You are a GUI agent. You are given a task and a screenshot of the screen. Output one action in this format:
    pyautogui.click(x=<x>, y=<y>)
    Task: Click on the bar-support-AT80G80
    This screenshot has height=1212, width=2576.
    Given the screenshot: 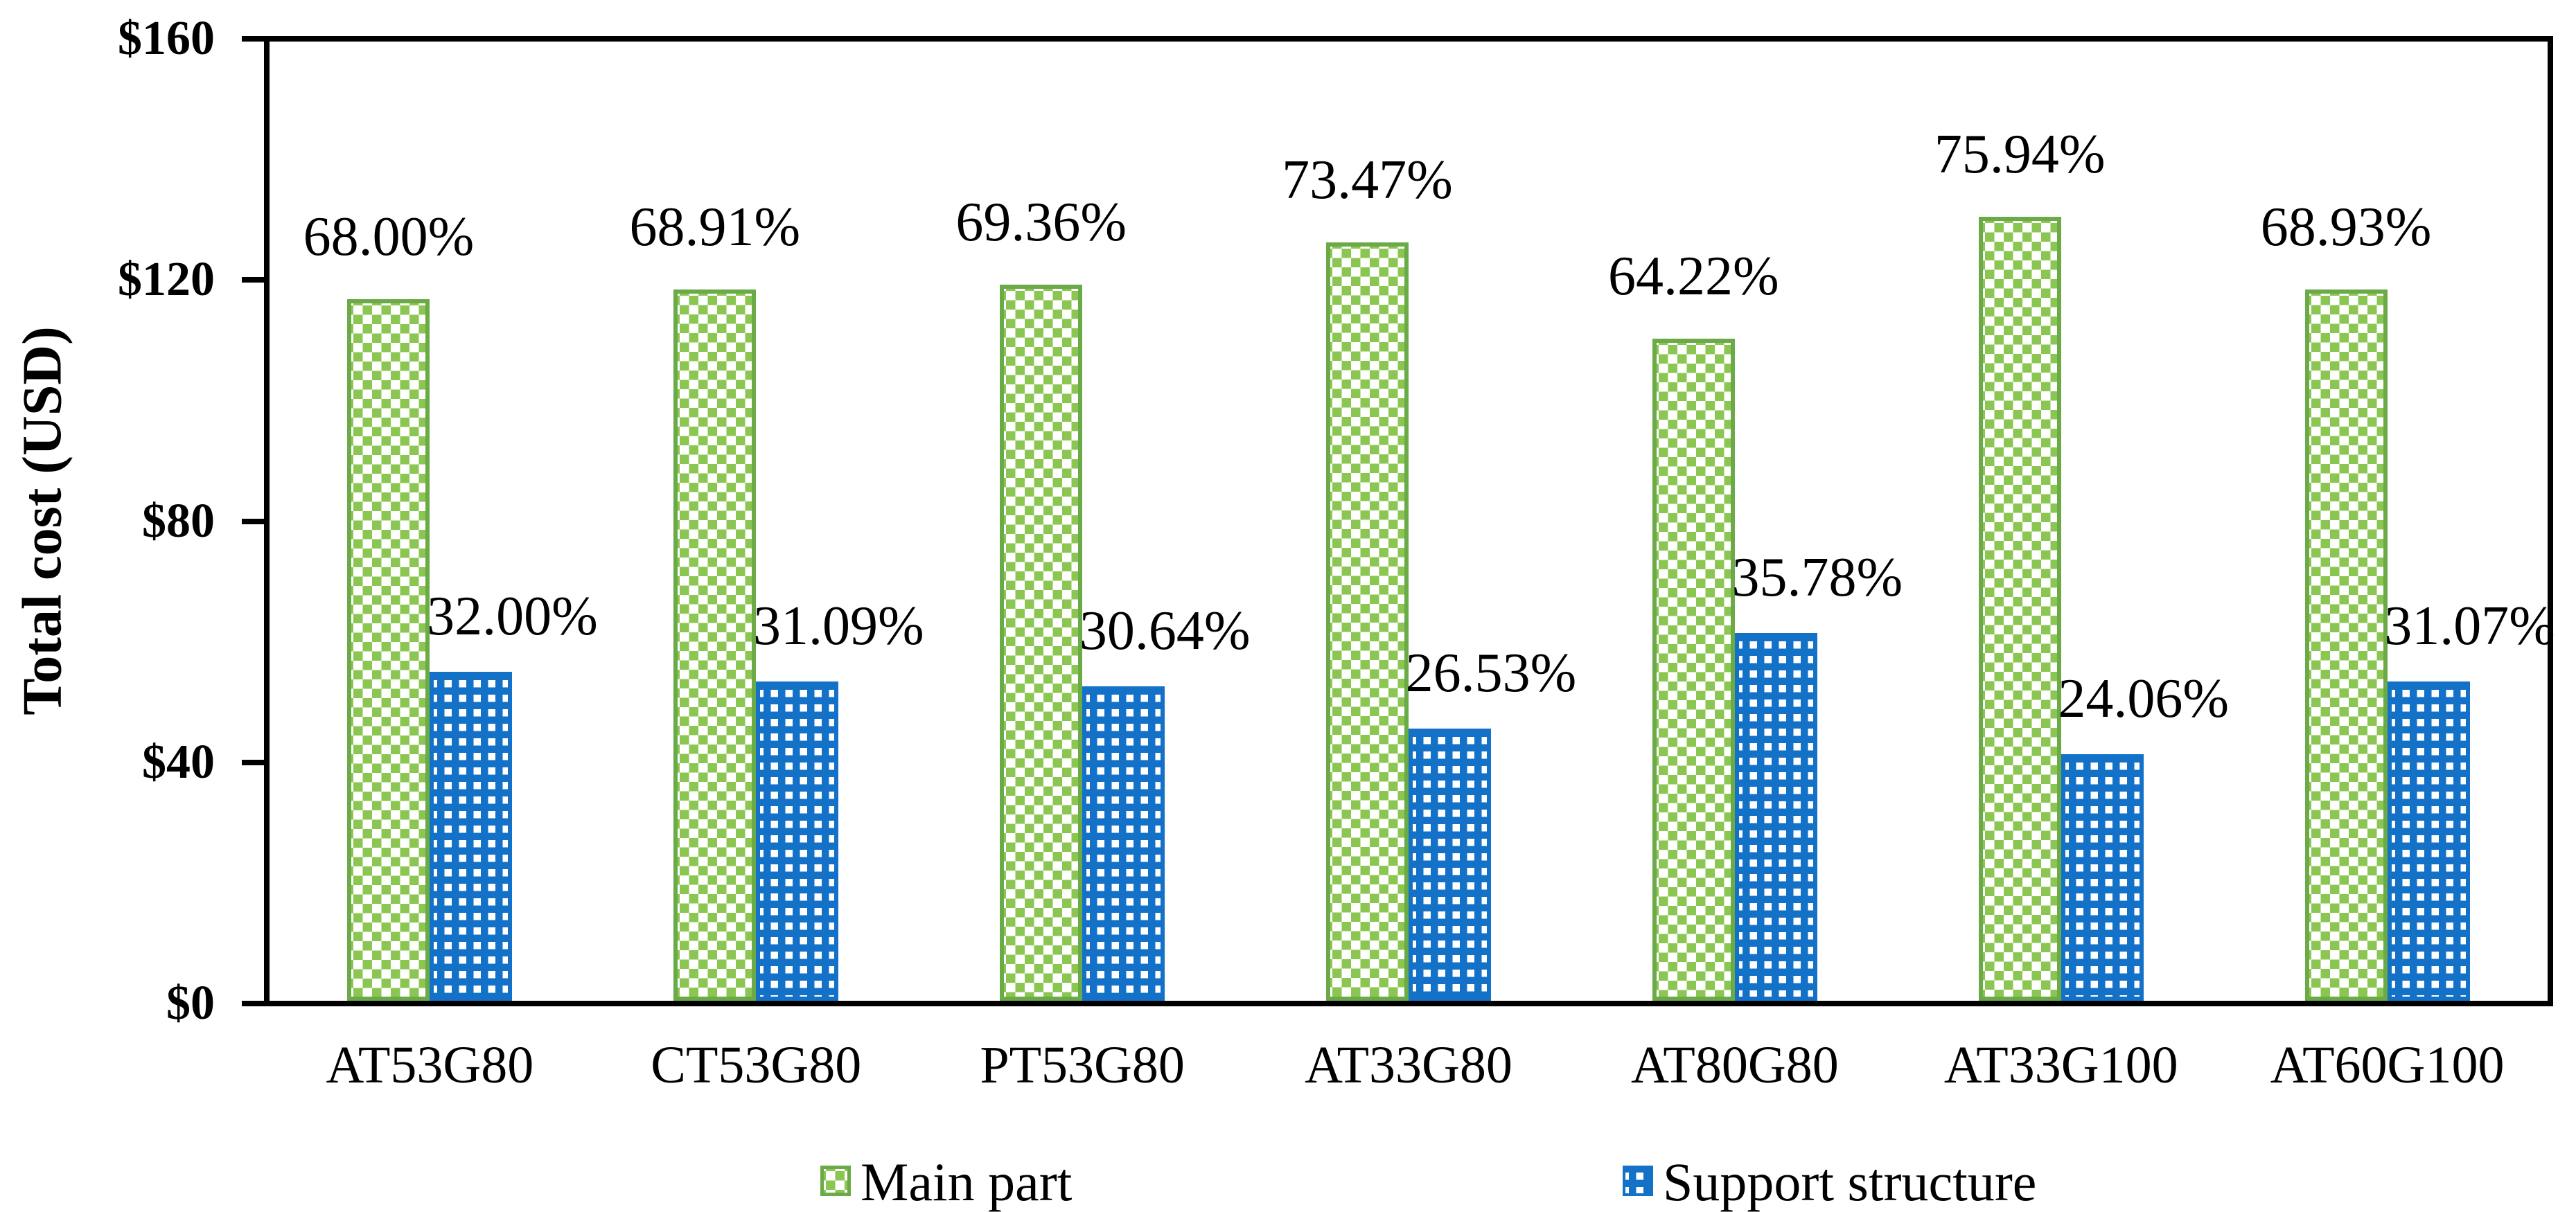 What is the action you would take?
    pyautogui.click(x=1776, y=817)
    